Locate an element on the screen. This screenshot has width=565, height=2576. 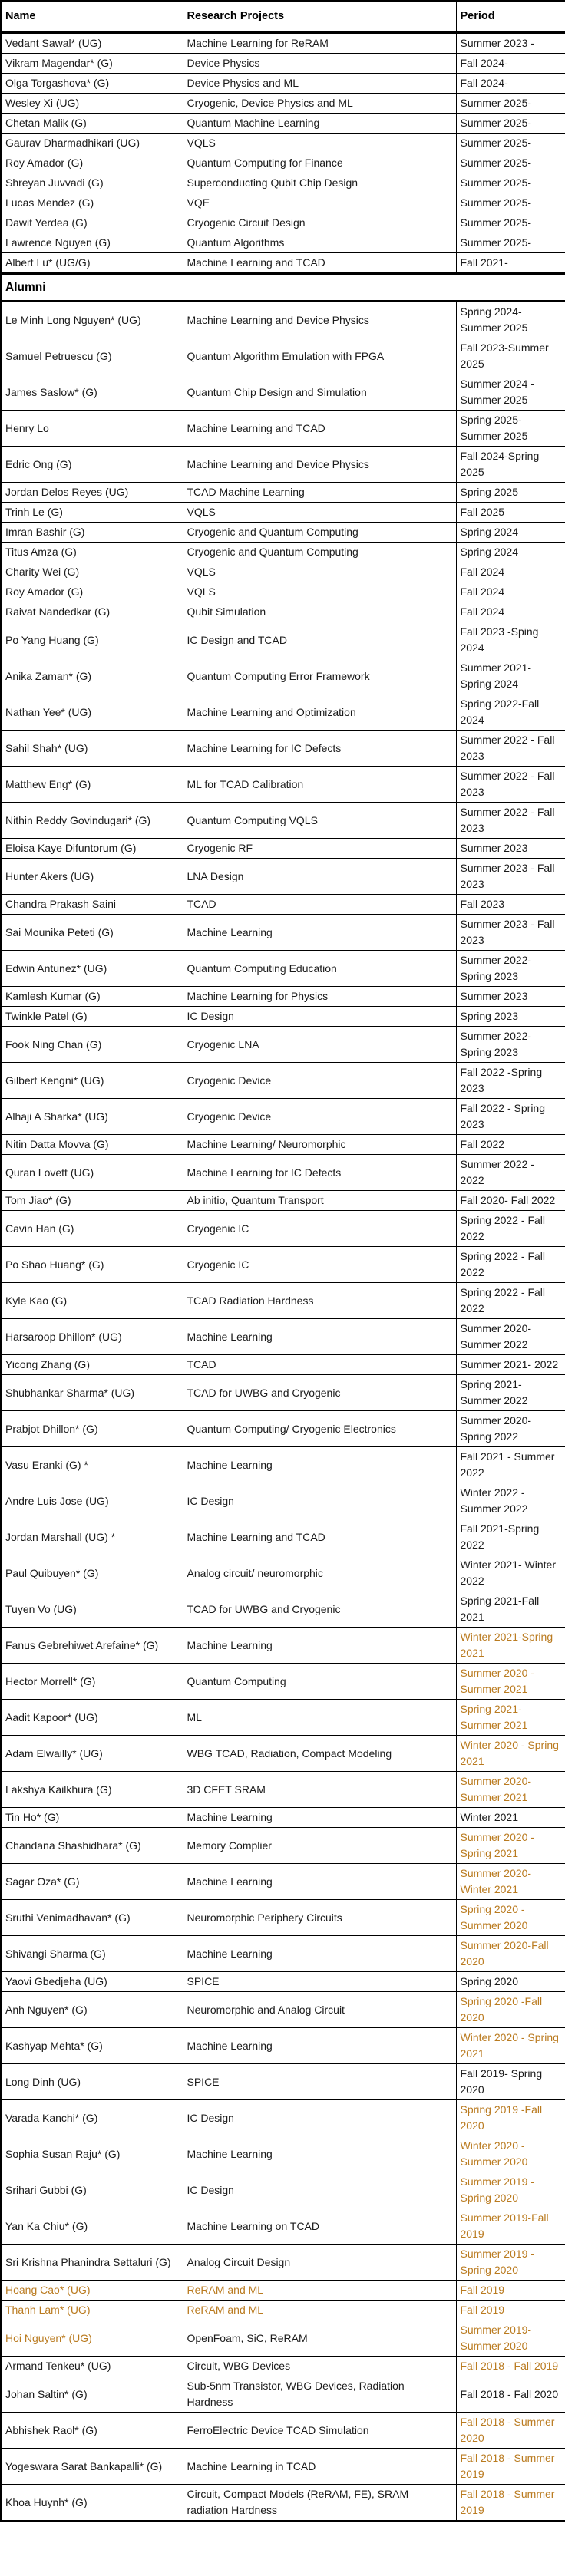
period-cell: Summer 2024 - Summer 2025 is located at coordinates (510, 392).